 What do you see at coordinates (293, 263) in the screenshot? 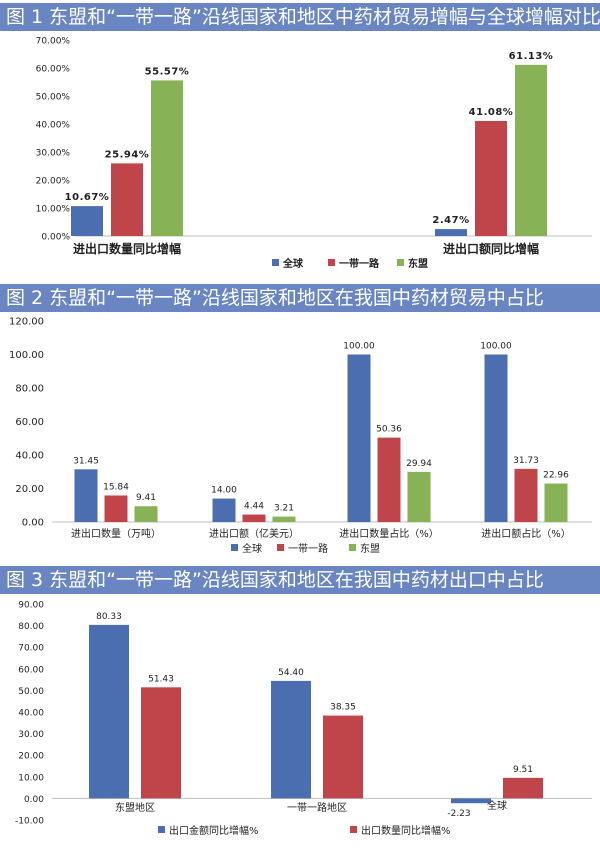
I see `chart1-legend-label: 全球` at bounding box center [293, 263].